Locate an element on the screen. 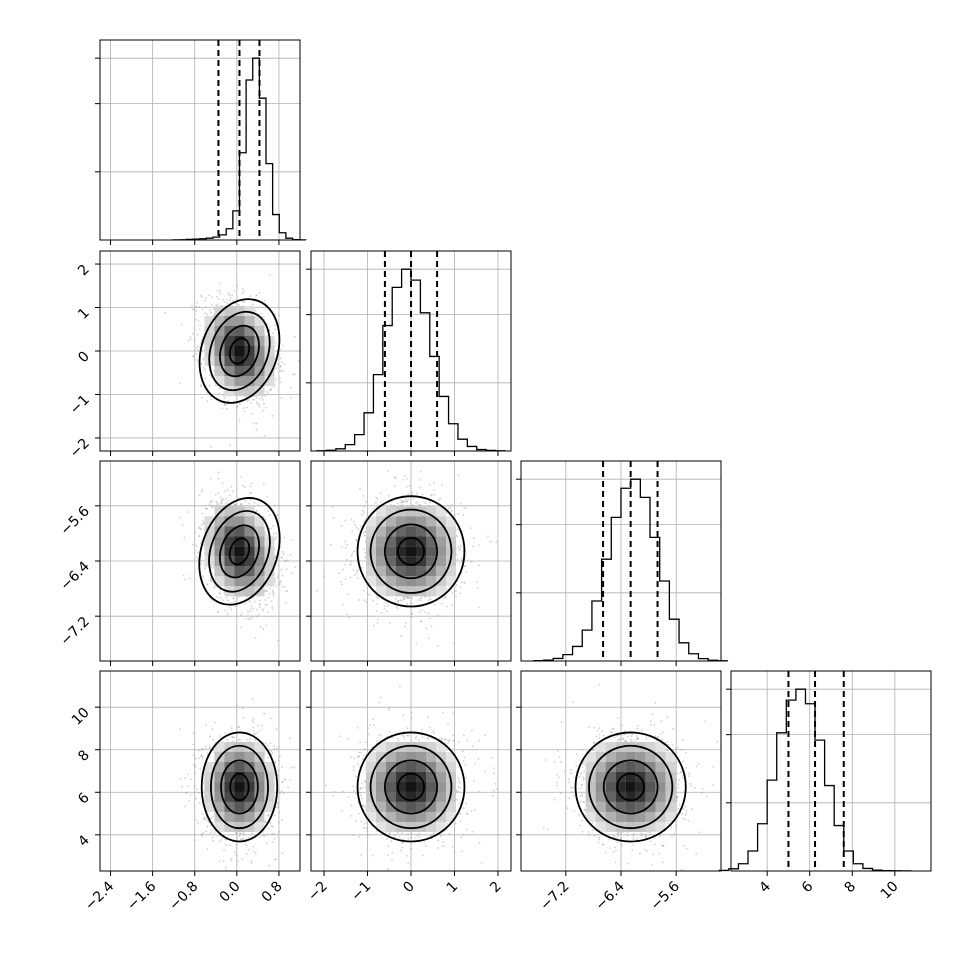 The image size is (970, 970). contour-line is located at coordinates (239, 351).